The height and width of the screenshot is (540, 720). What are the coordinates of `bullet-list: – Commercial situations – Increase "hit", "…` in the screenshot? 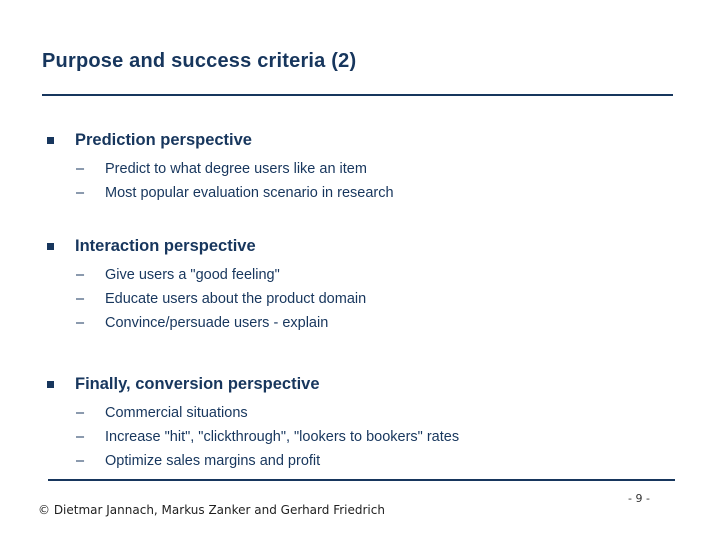 It's located at (360, 437).